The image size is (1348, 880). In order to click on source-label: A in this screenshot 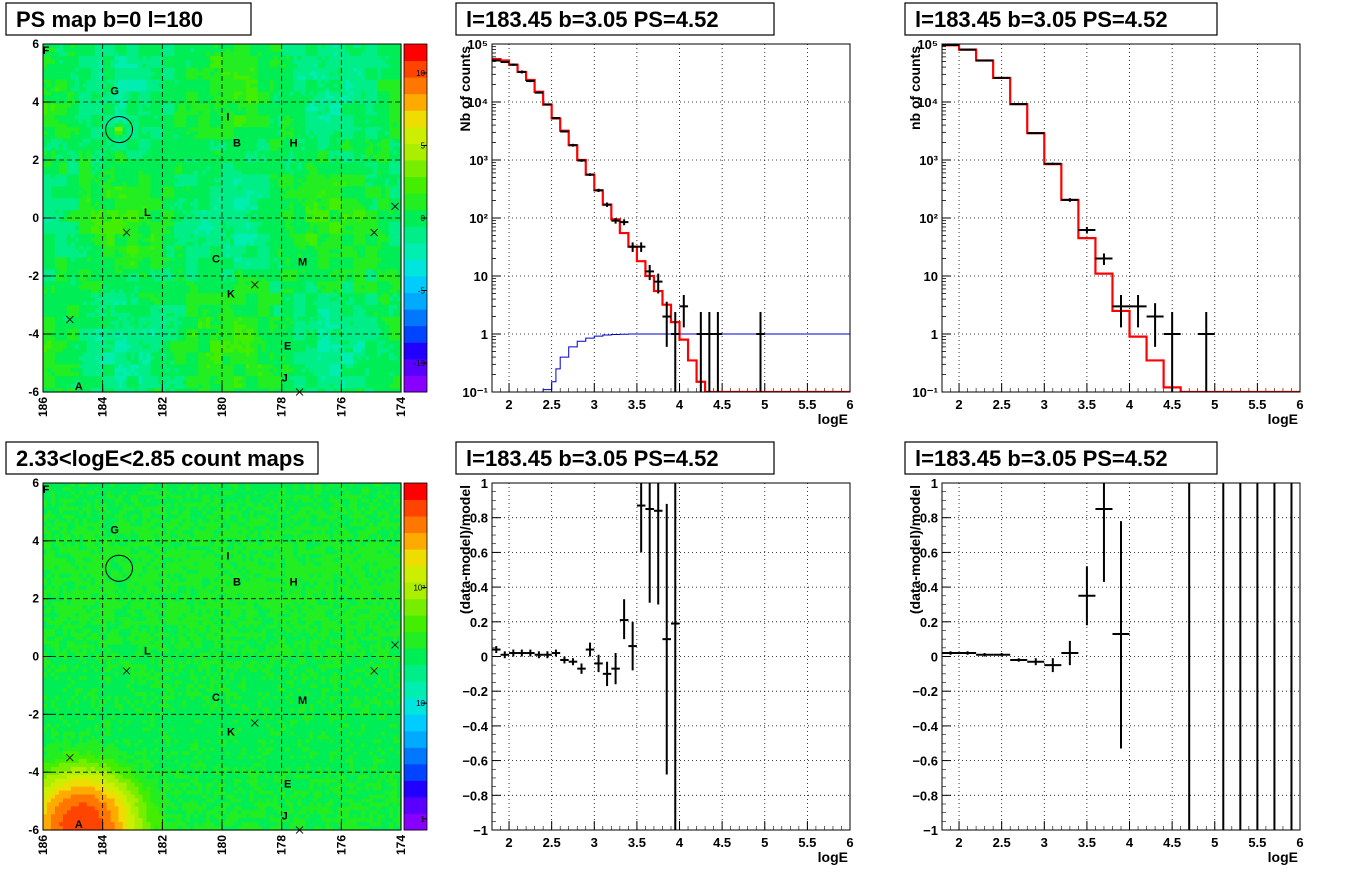, I will do `click(79, 387)`.